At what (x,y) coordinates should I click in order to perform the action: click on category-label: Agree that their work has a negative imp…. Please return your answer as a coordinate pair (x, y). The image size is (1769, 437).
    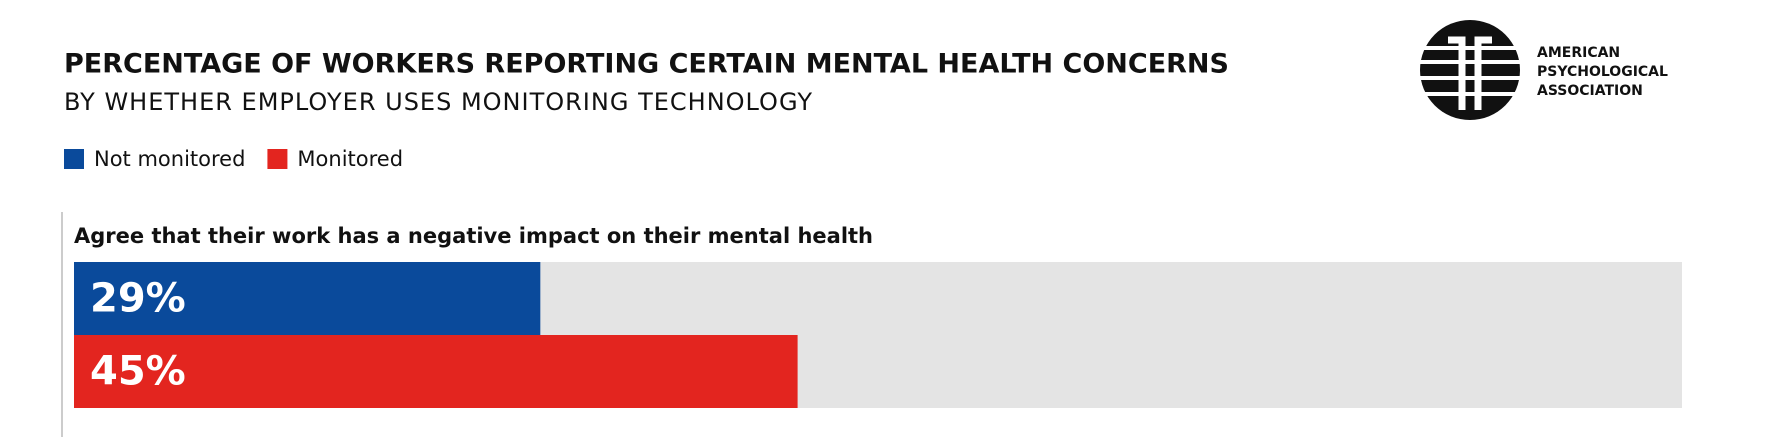
    Looking at the image, I should click on (473, 236).